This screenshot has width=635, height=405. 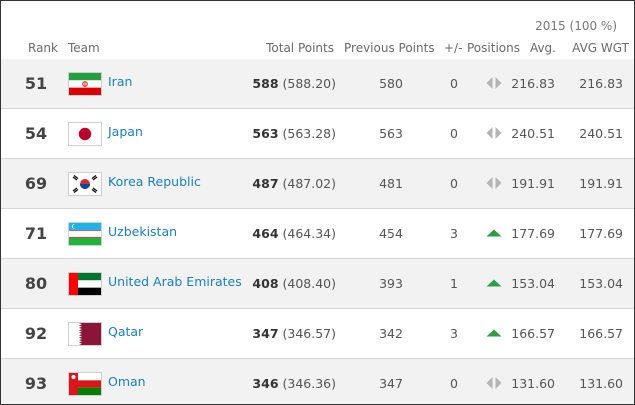 What do you see at coordinates (125, 131) in the screenshot?
I see `team-link-japan: Japan` at bounding box center [125, 131].